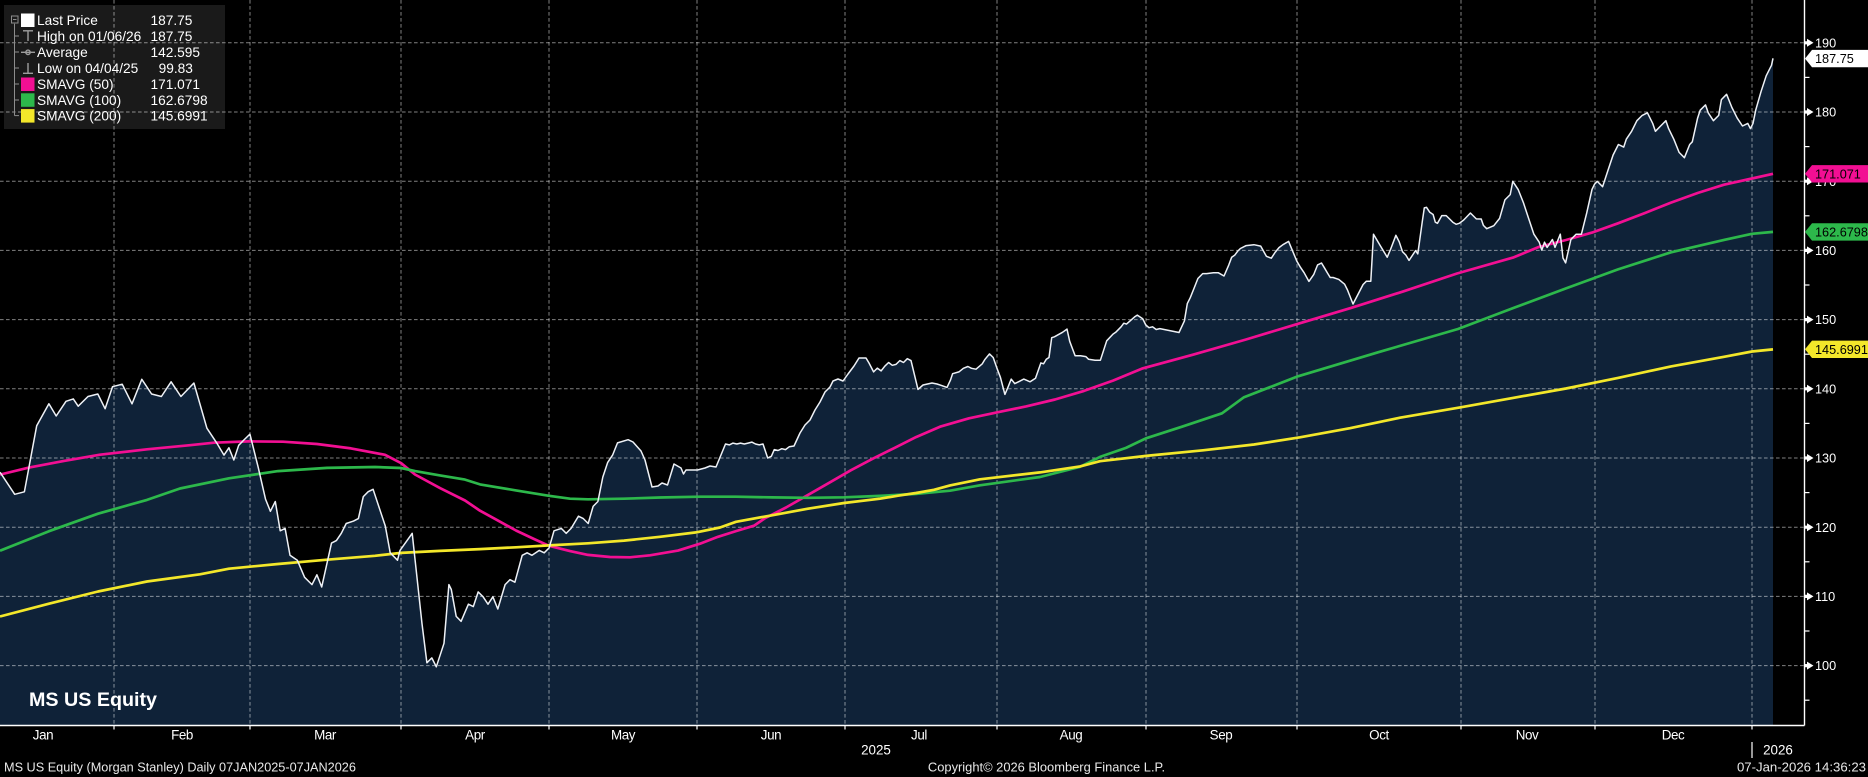 This screenshot has height=777, width=1868. What do you see at coordinates (89, 36) in the screenshot?
I see `svg-text: High on 01/06/26` at bounding box center [89, 36].